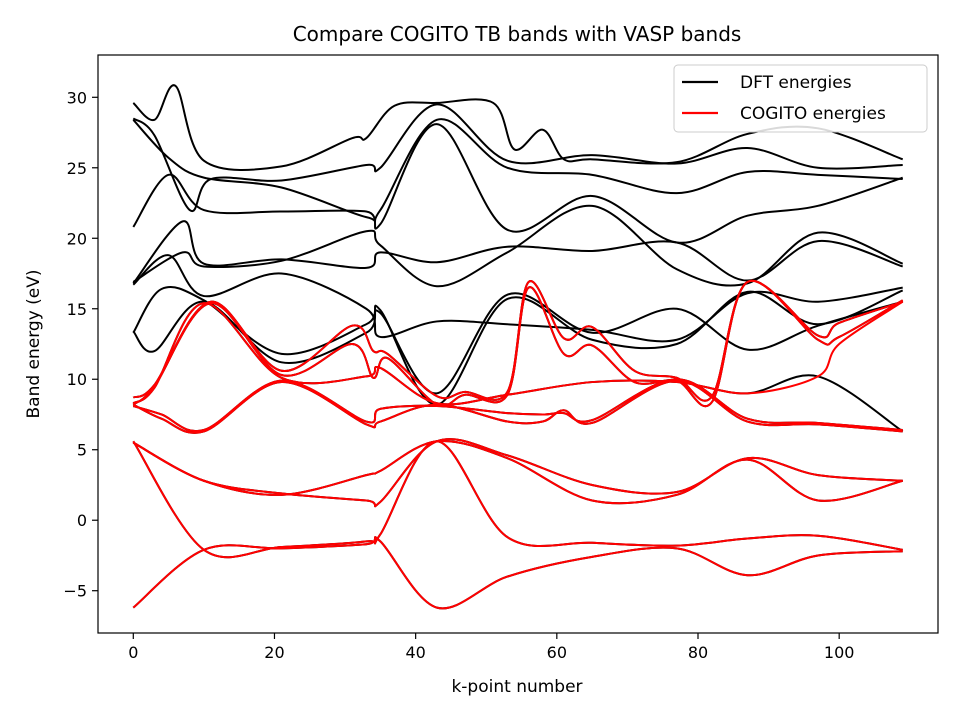 The image size is (960, 720). Describe the element at coordinates (274, 652) in the screenshot. I see `x-tick-label: 20` at that location.